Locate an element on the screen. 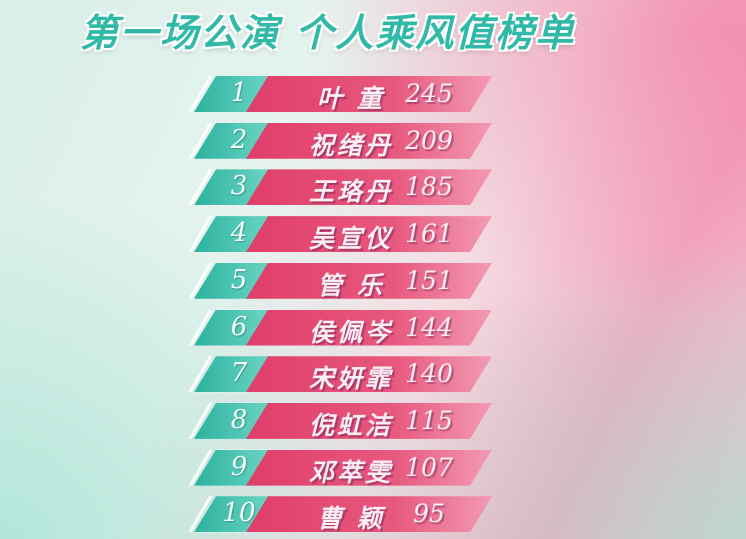 Image resolution: width=746 pixels, height=539 pixels. ranking-row: 5 管 乐 151 is located at coordinates (341, 281).